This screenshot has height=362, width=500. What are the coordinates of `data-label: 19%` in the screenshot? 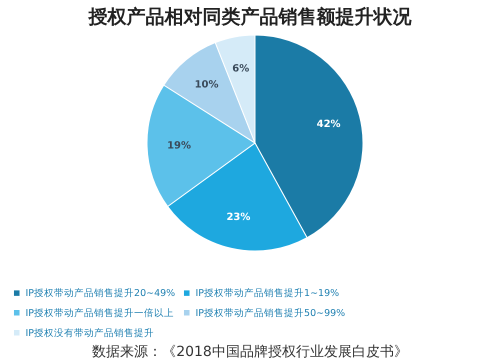 It's located at (179, 146).